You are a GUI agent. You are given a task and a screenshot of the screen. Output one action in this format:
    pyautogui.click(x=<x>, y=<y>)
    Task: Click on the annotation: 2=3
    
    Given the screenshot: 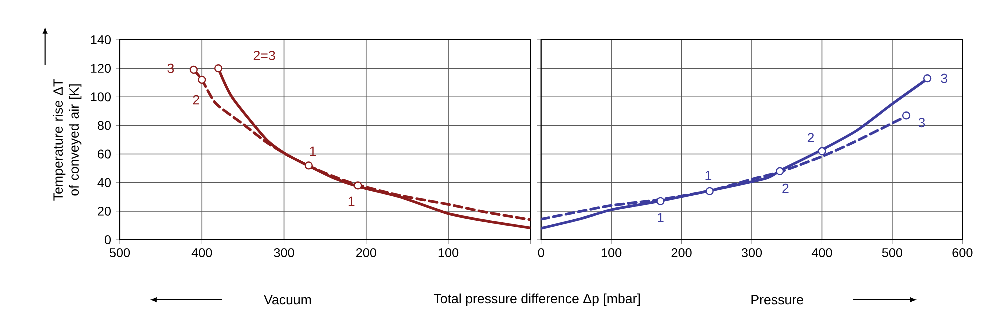 What is the action you would take?
    pyautogui.click(x=265, y=55)
    